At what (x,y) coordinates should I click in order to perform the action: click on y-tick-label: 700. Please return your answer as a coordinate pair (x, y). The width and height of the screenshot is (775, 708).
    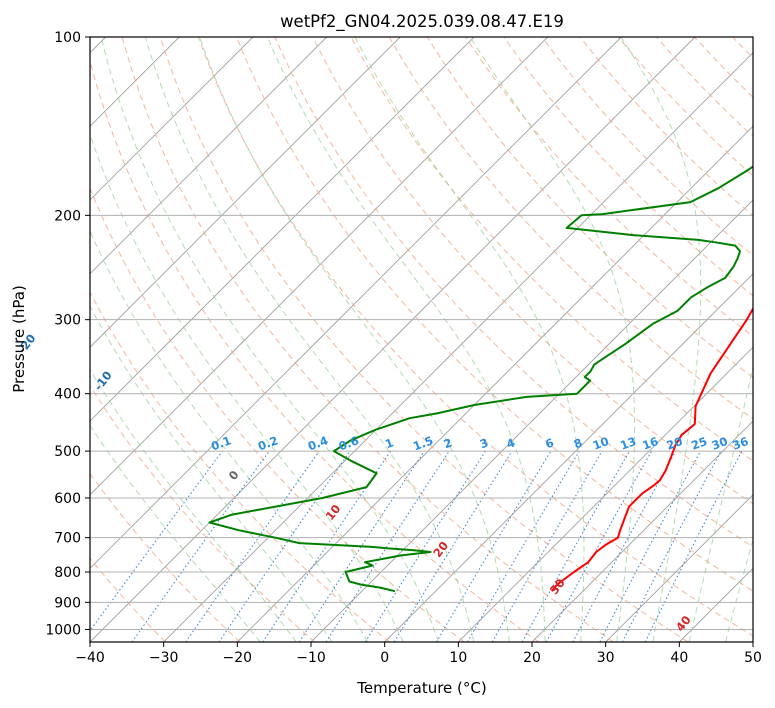
    Looking at the image, I should click on (67, 539).